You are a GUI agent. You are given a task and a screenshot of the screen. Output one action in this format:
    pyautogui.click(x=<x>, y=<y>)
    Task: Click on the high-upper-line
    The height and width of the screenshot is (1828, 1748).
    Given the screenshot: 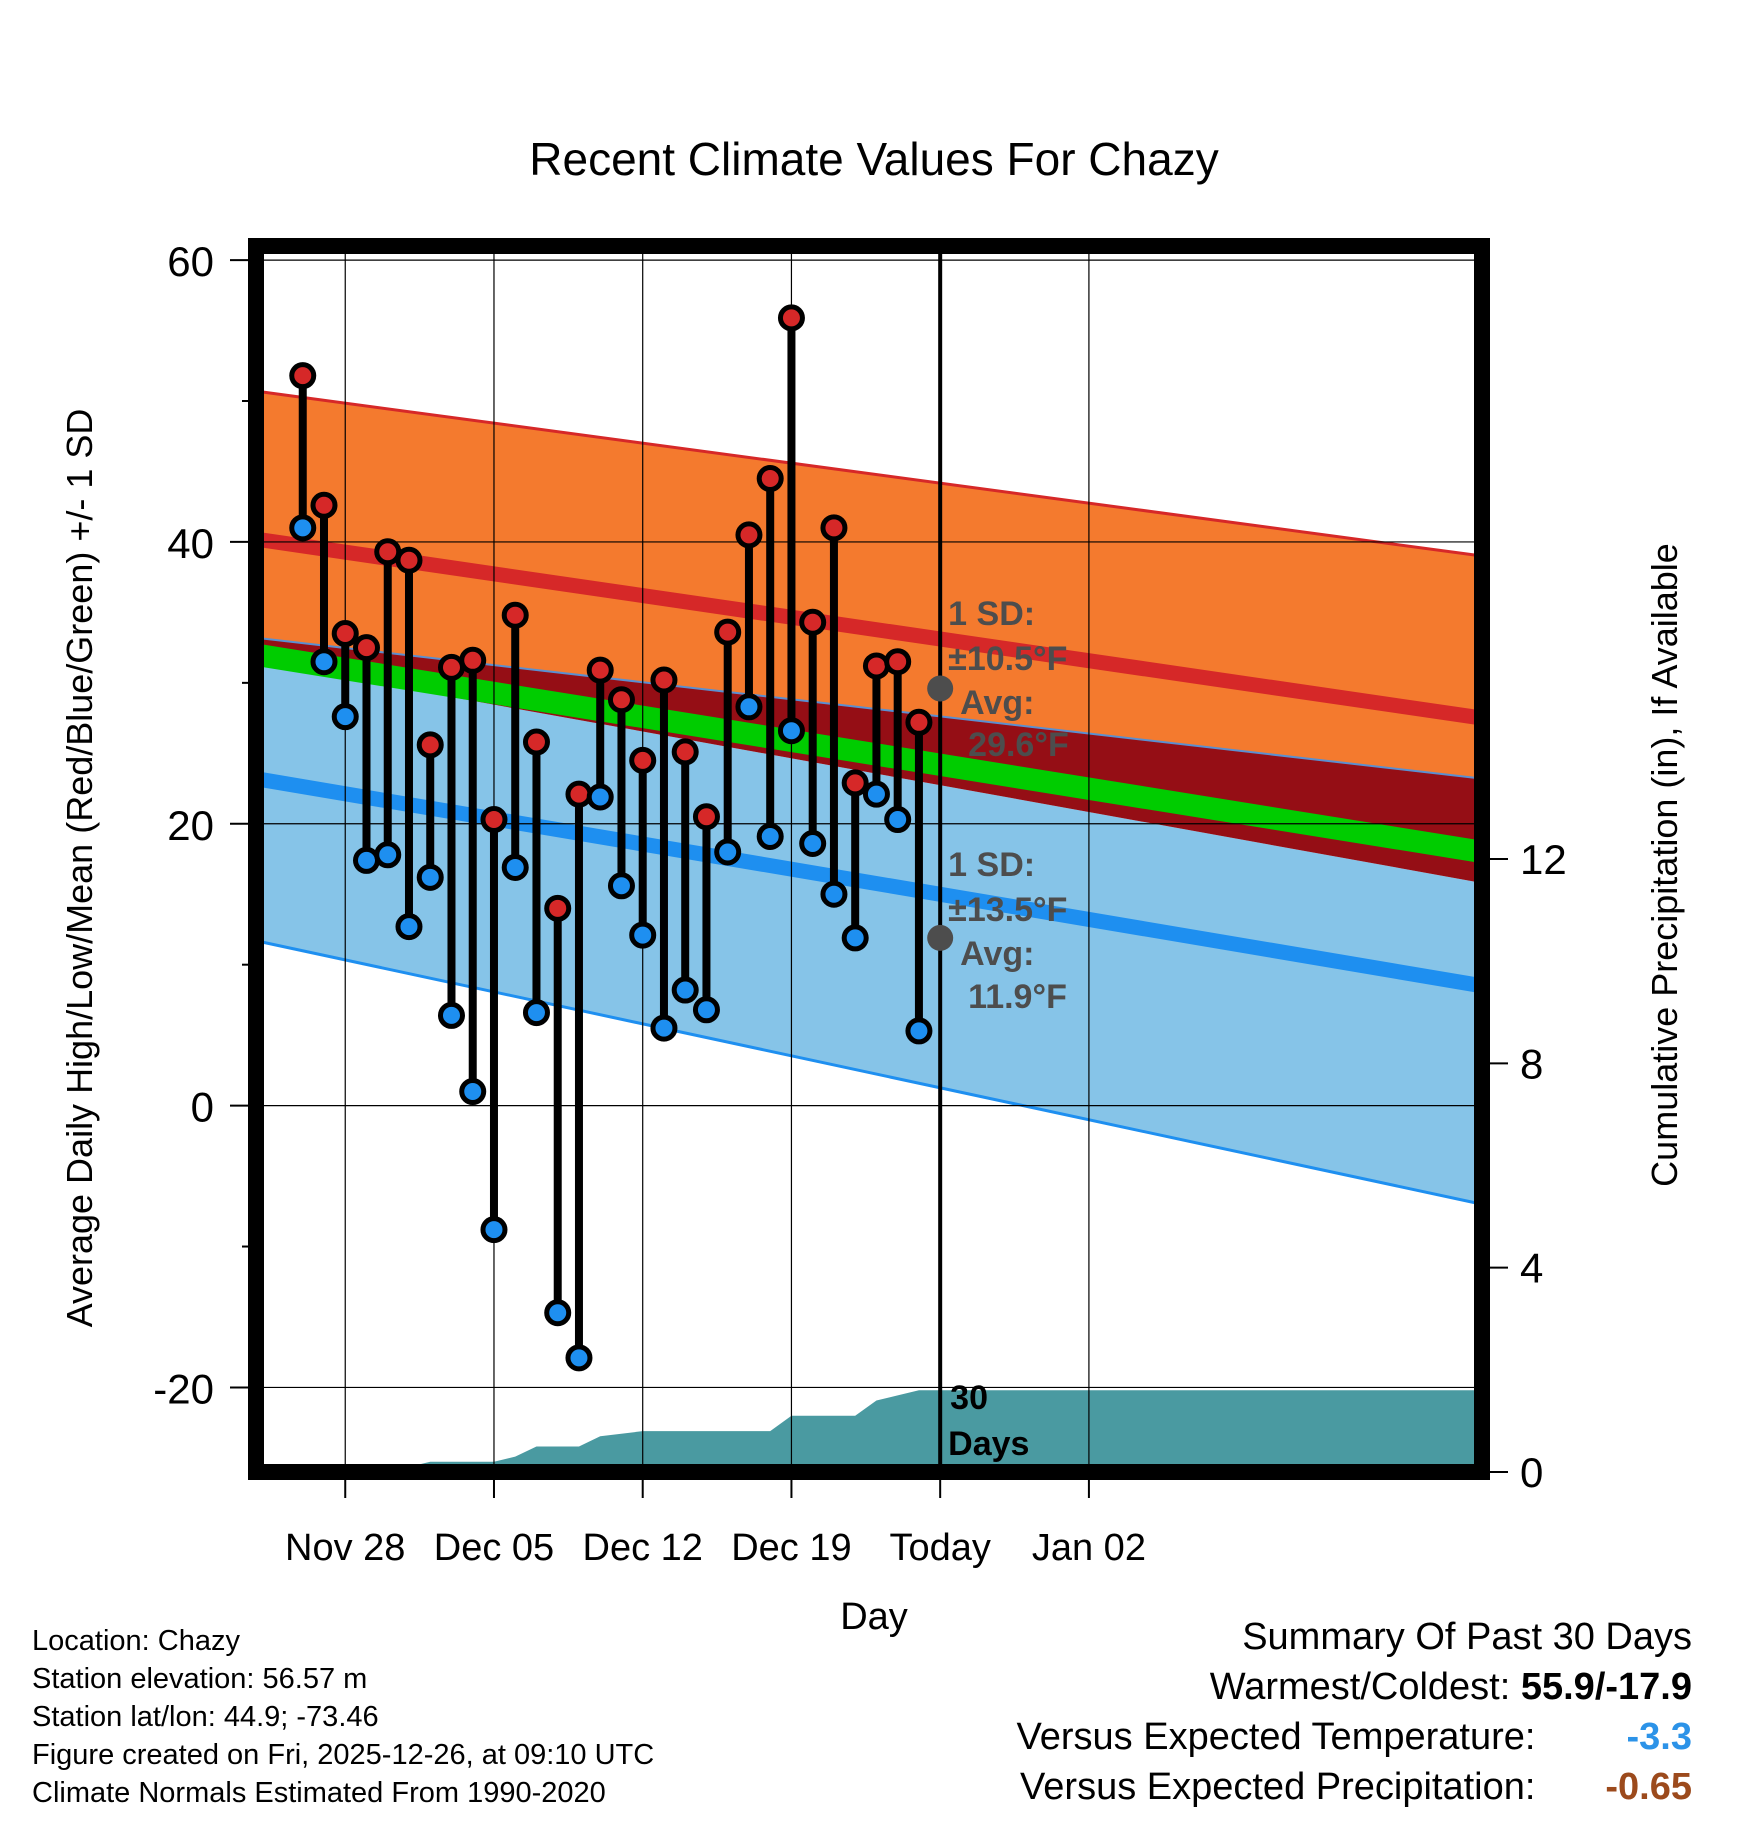 What is the action you would take?
    pyautogui.click(x=869, y=473)
    